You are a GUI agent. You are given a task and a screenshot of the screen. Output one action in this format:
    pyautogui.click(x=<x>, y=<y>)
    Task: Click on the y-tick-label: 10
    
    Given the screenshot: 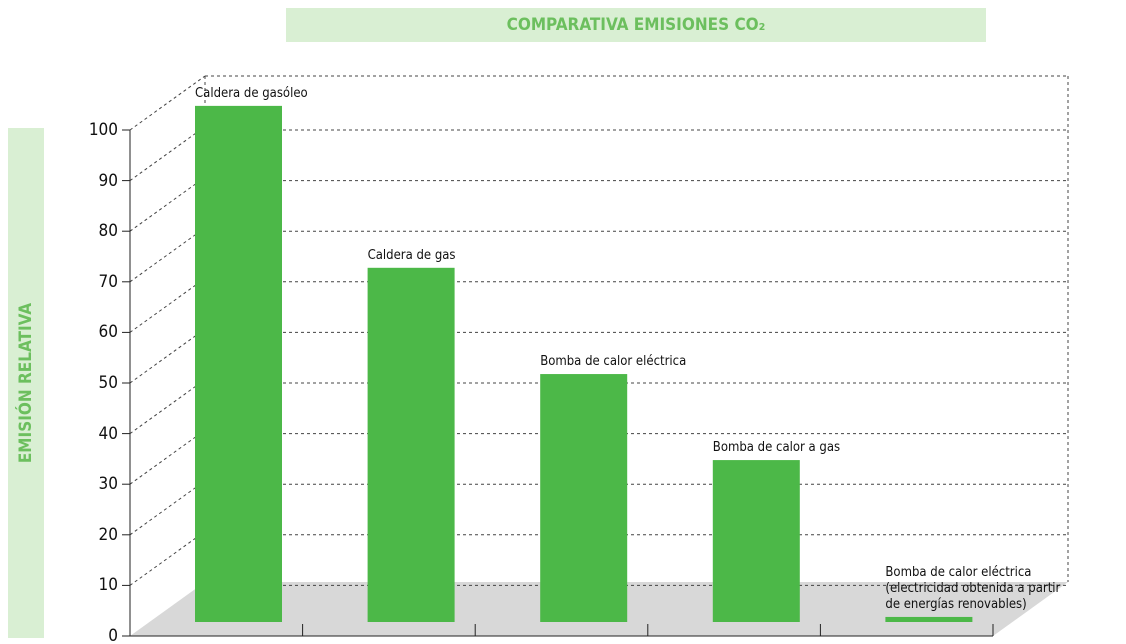 What is the action you would take?
    pyautogui.click(x=108, y=585)
    